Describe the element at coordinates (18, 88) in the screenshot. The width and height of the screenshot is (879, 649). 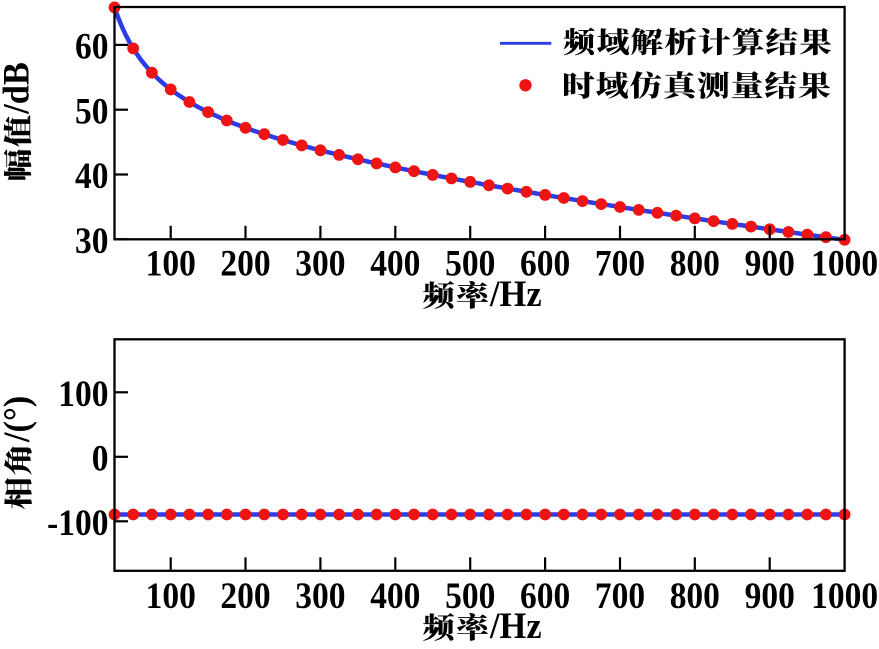
I see `svg-text: /dB` at that location.